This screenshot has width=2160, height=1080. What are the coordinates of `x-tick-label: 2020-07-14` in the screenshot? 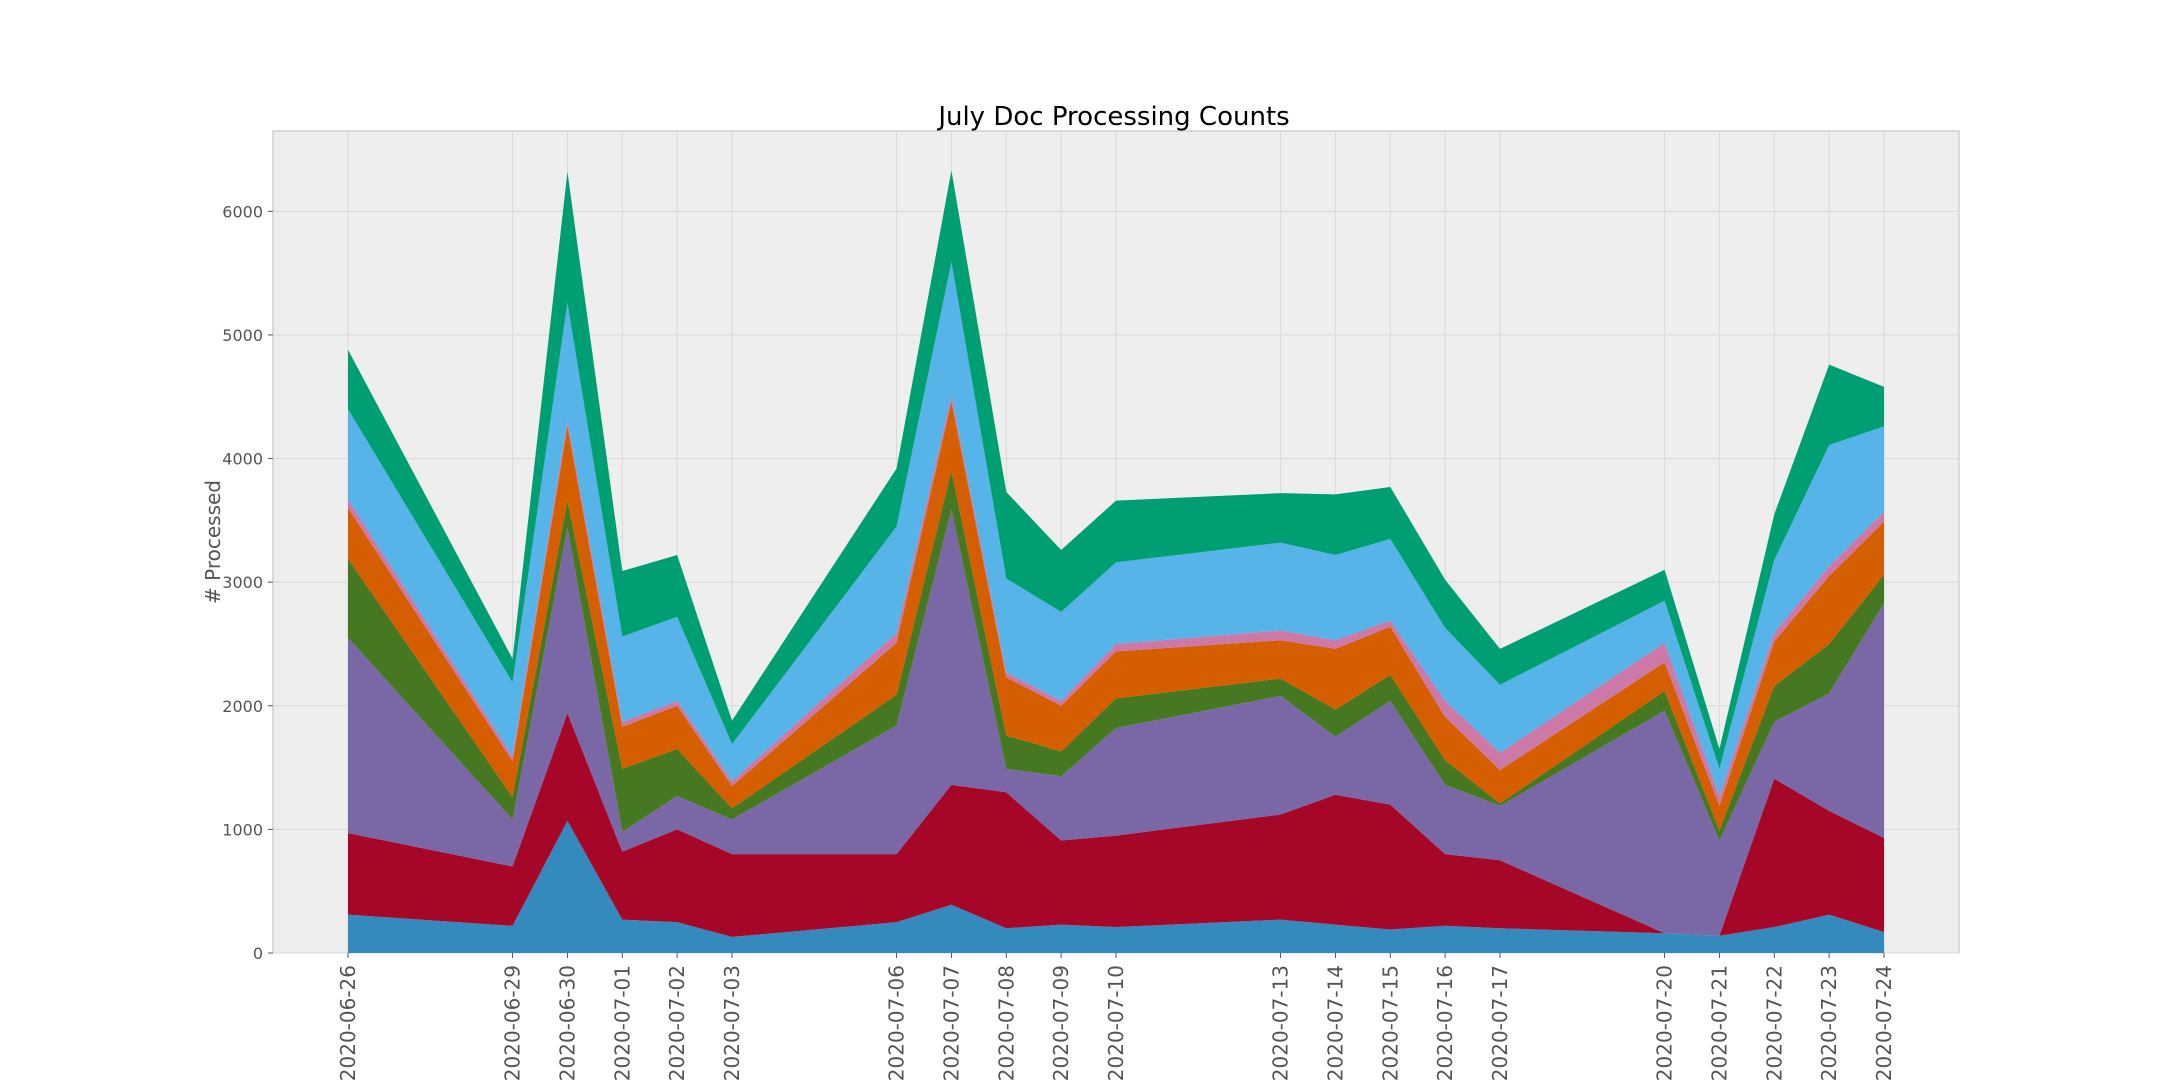 It's located at (1335, 1022).